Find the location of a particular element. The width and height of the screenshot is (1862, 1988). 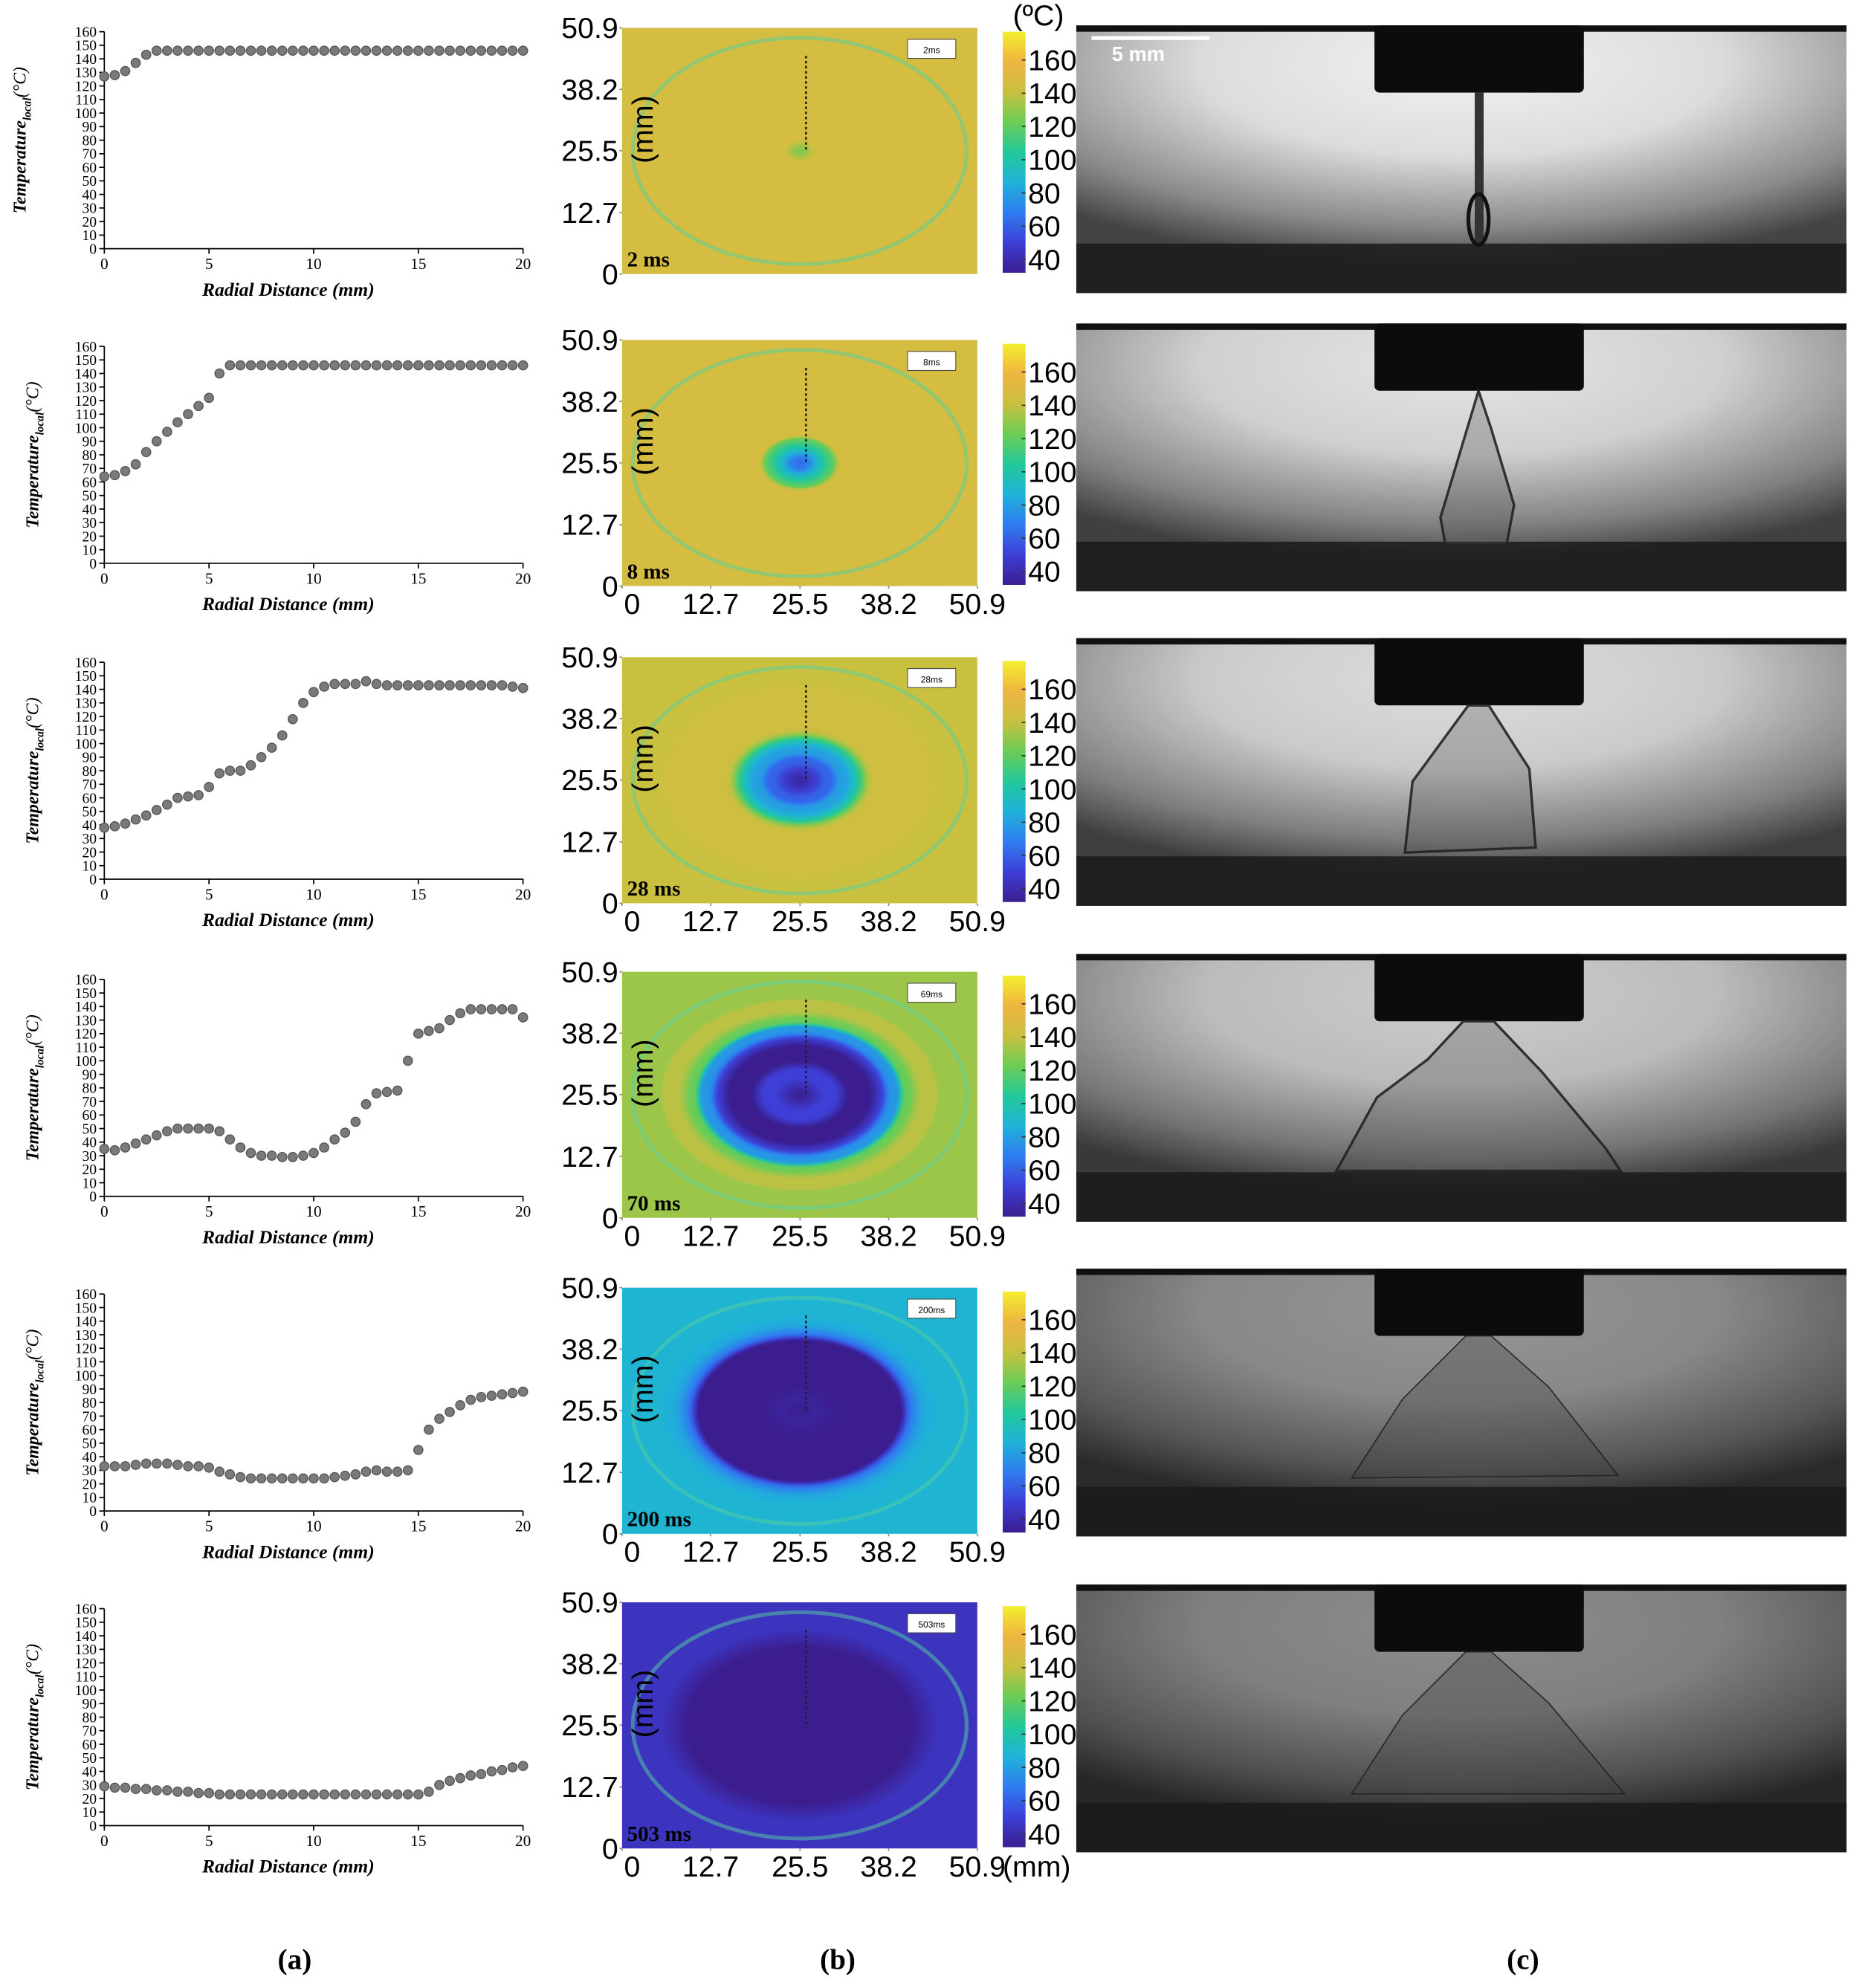

colorbar-label: (ºC) is located at coordinates (1038, 16).